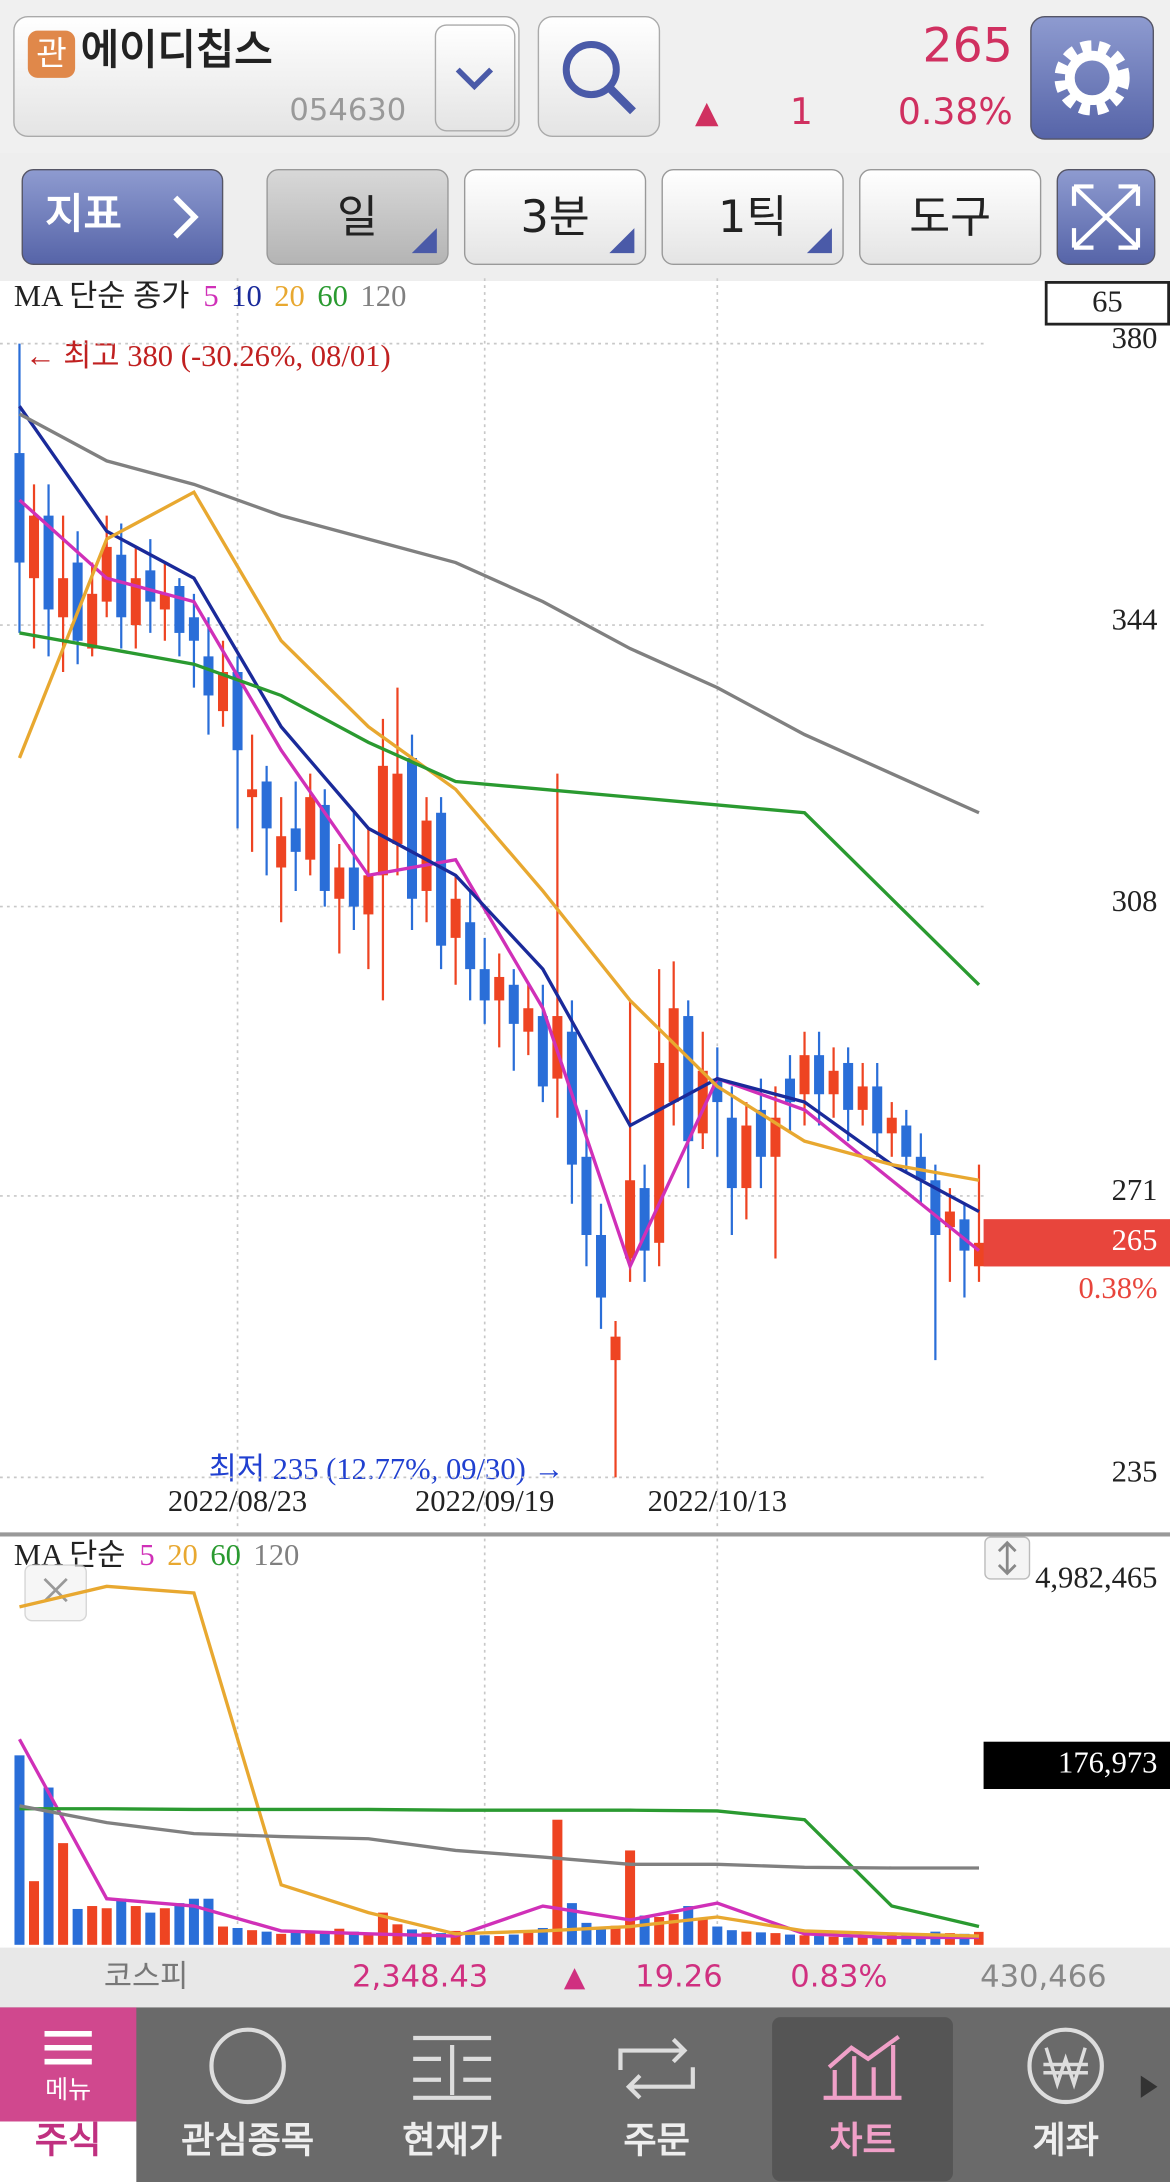 This screenshot has width=1170, height=2182. Describe the element at coordinates (247, 2139) in the screenshot. I see `tab-label: 관심종목` at that location.